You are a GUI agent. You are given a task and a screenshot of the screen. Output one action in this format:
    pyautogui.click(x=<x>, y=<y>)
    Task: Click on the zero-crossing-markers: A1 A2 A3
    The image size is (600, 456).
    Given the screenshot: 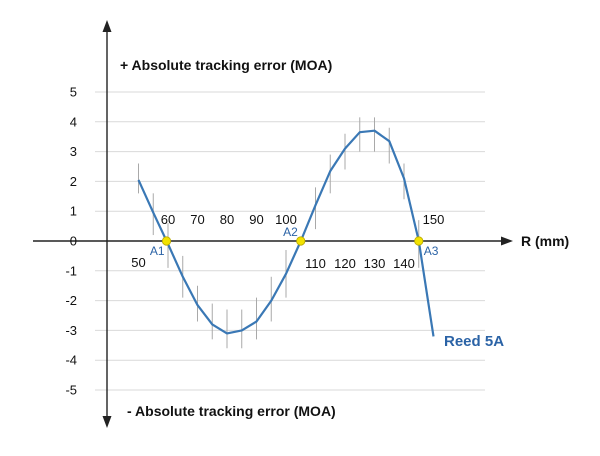 What is the action you would take?
    pyautogui.click(x=294, y=241)
    